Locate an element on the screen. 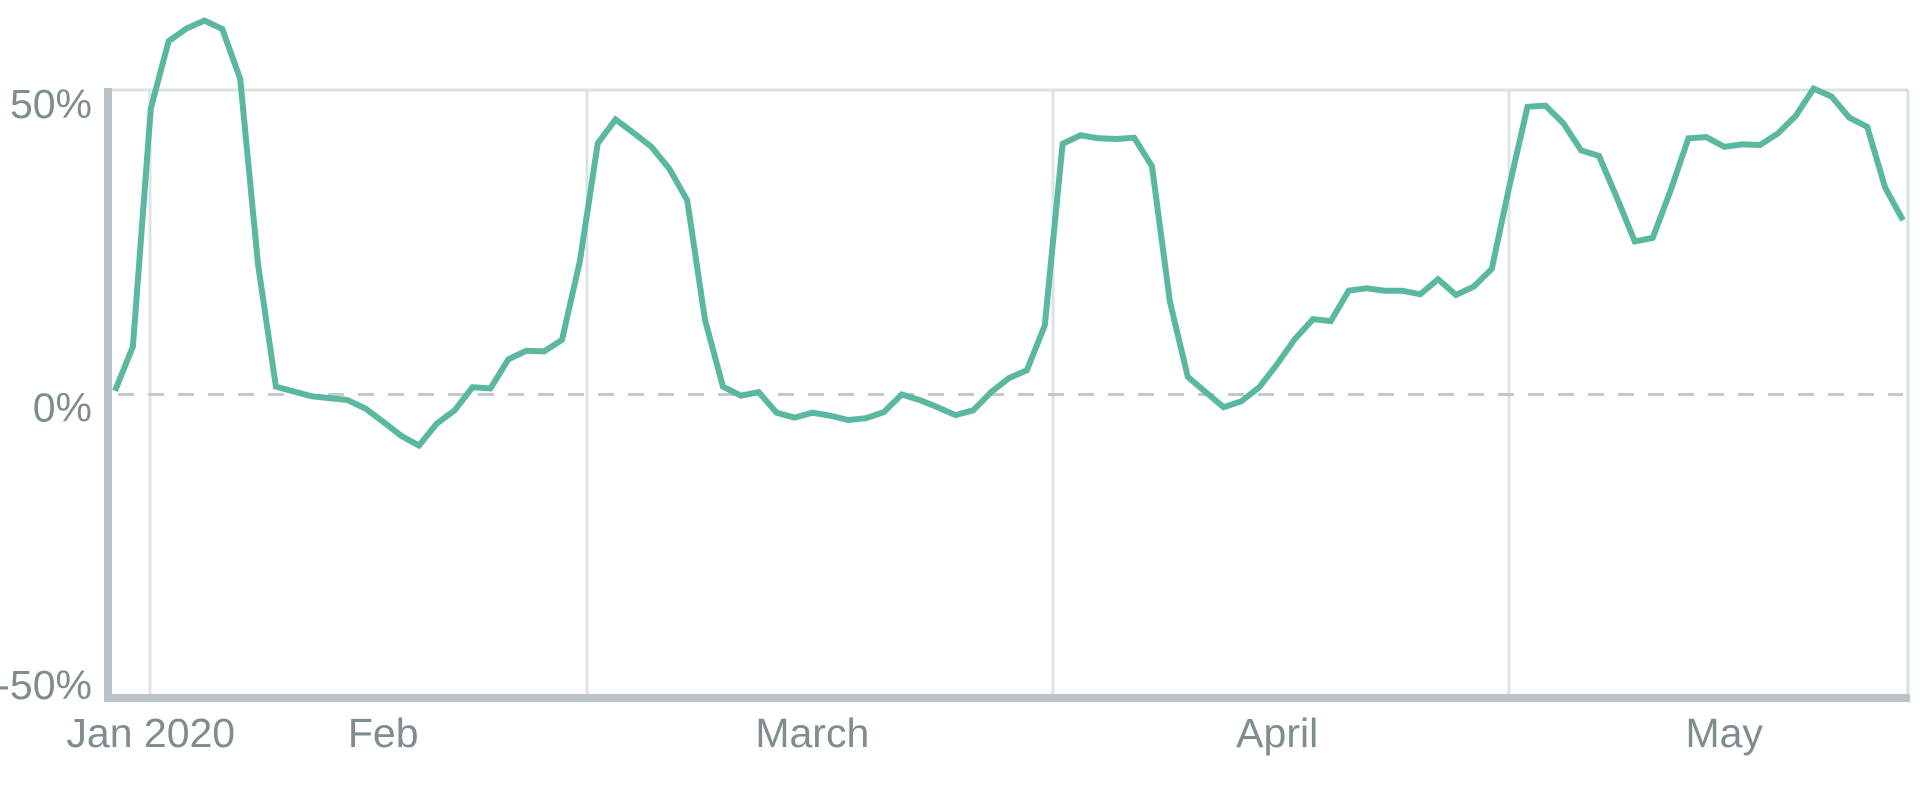  x-tick-label: April is located at coordinates (1277, 733).